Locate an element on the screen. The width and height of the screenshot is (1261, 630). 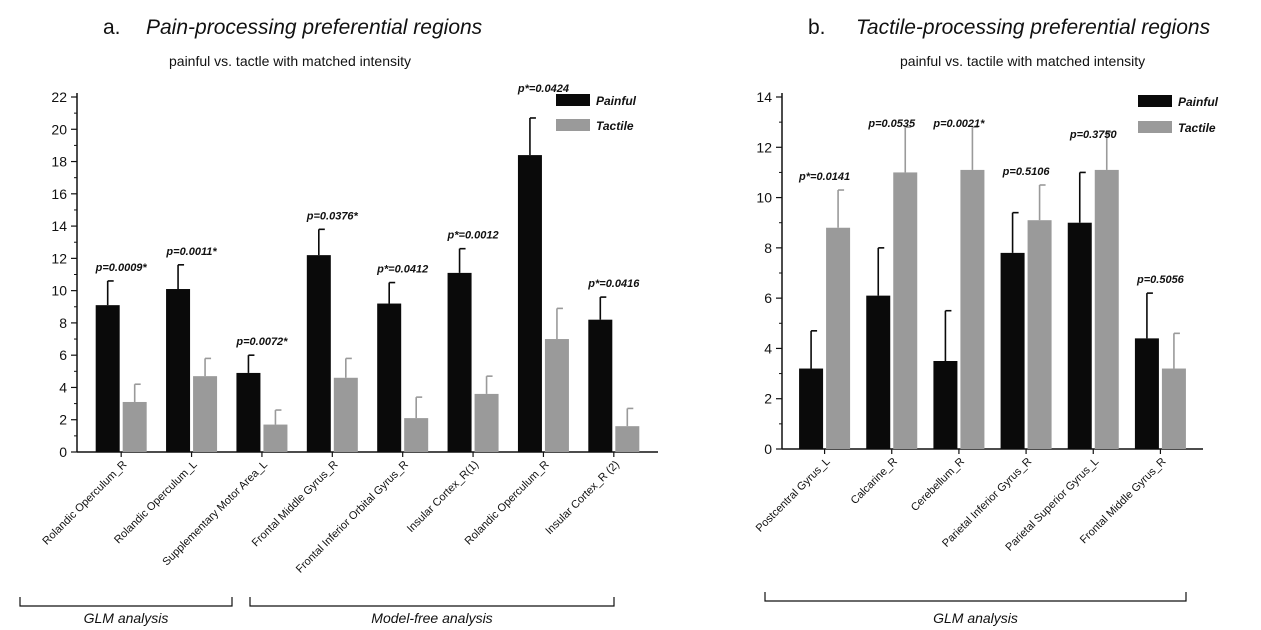
y-tick-label: 18 is located at coordinates (59, 162).